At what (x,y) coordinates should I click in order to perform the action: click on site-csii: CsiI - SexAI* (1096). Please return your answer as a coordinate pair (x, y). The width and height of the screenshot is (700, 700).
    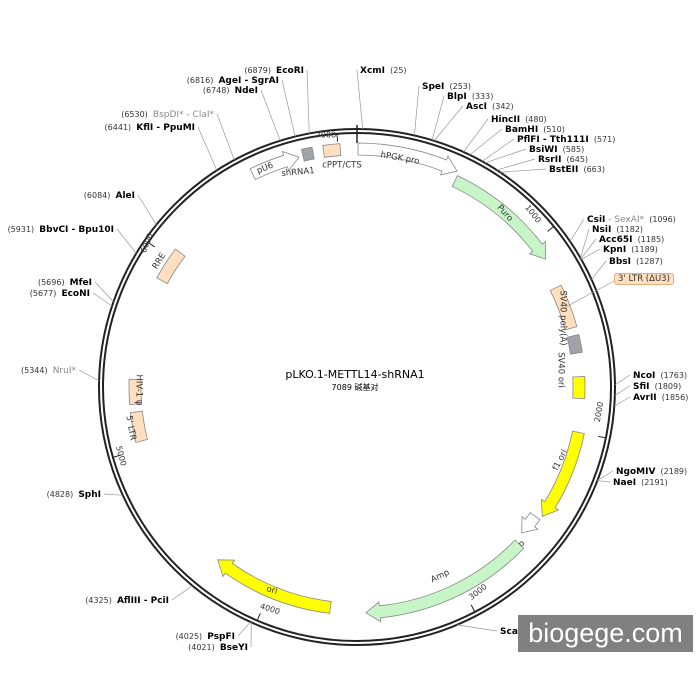
    Looking at the image, I should click on (622, 228).